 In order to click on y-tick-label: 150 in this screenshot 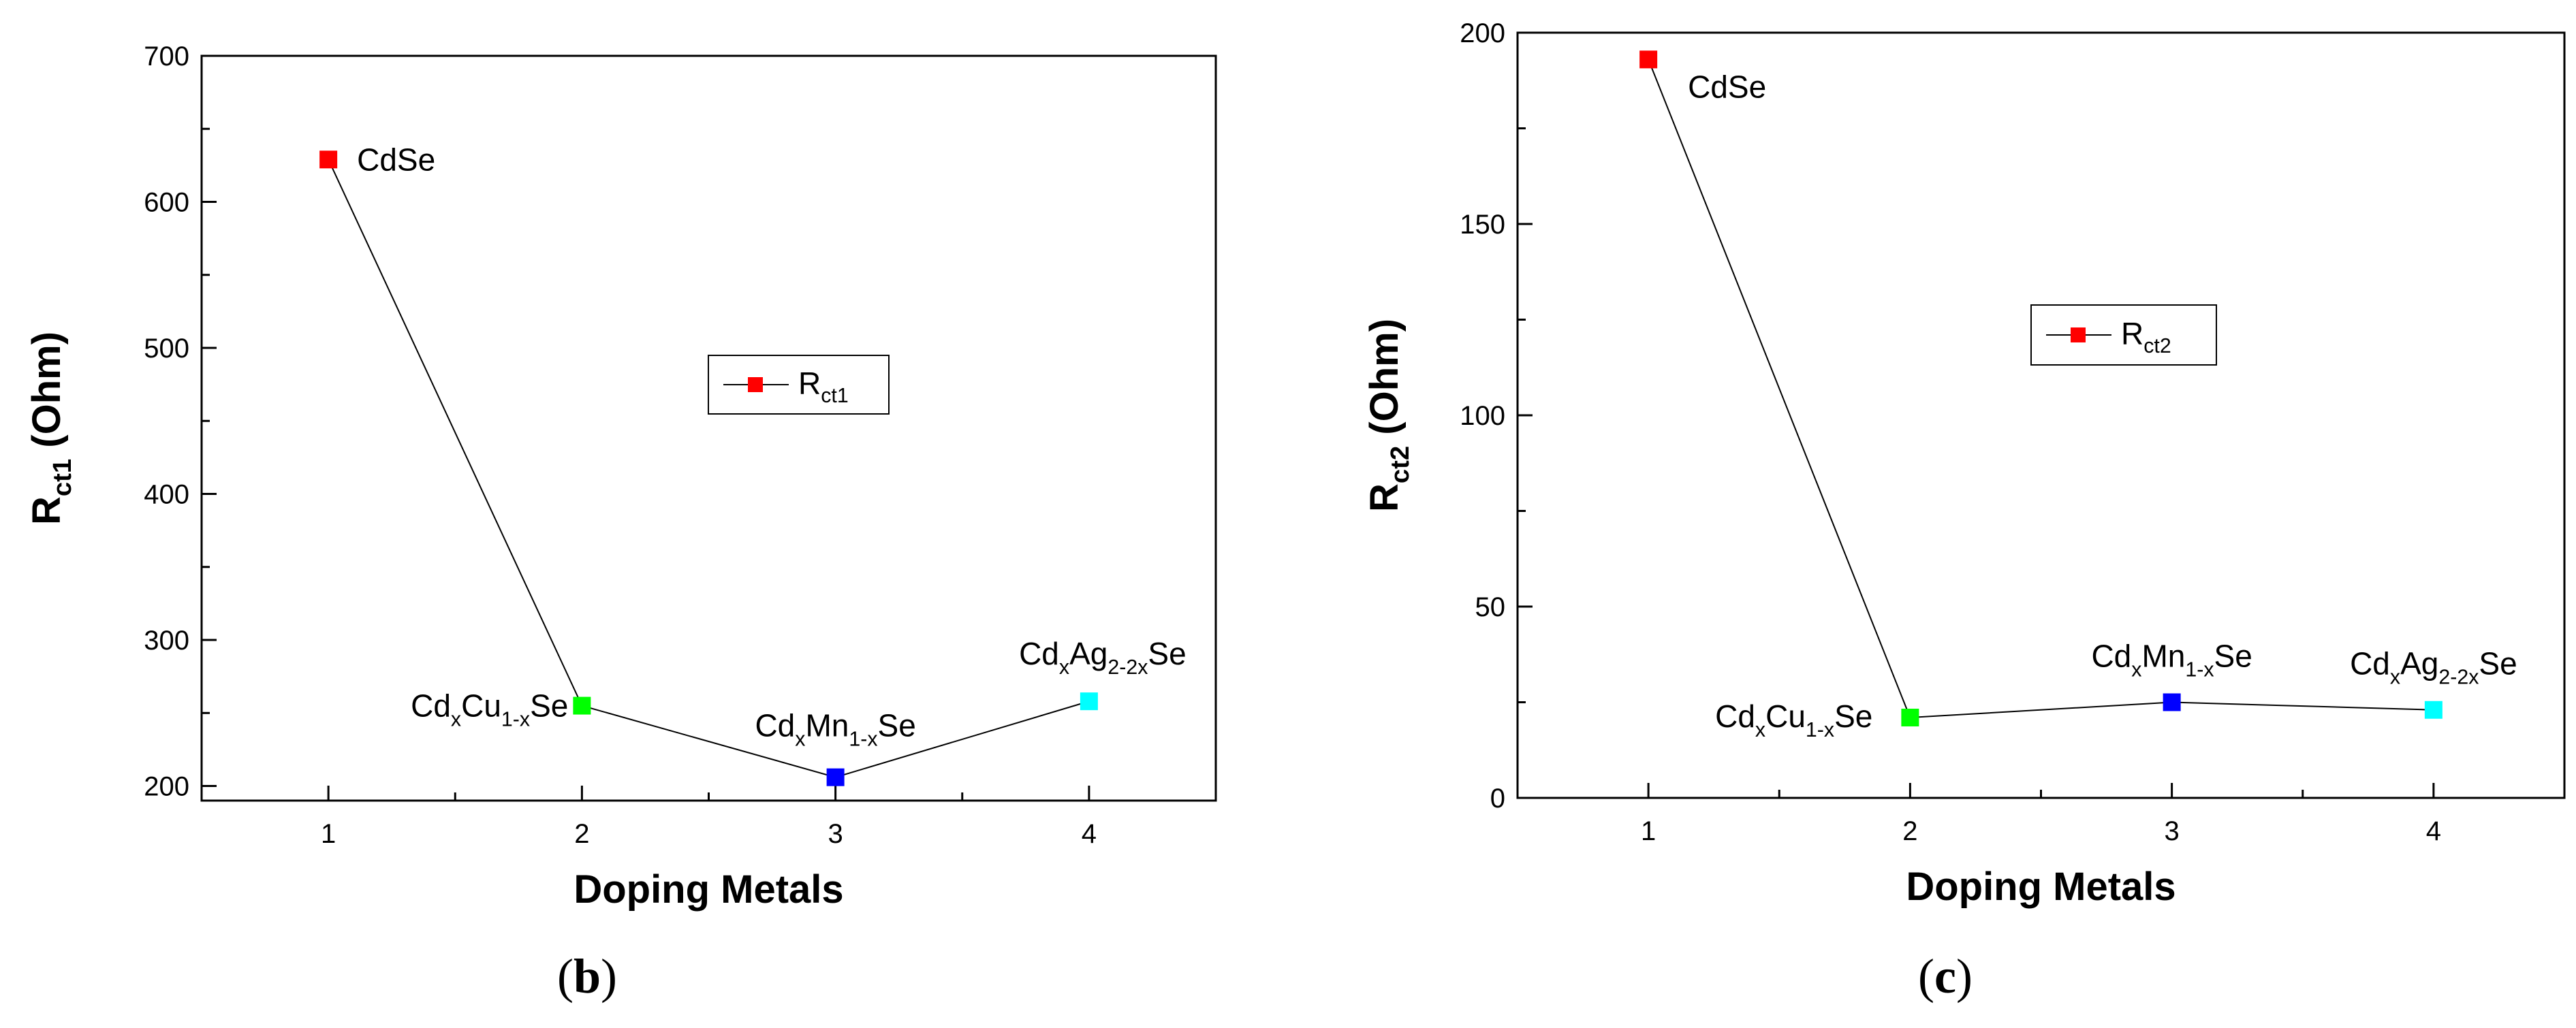, I will do `click(1482, 225)`.